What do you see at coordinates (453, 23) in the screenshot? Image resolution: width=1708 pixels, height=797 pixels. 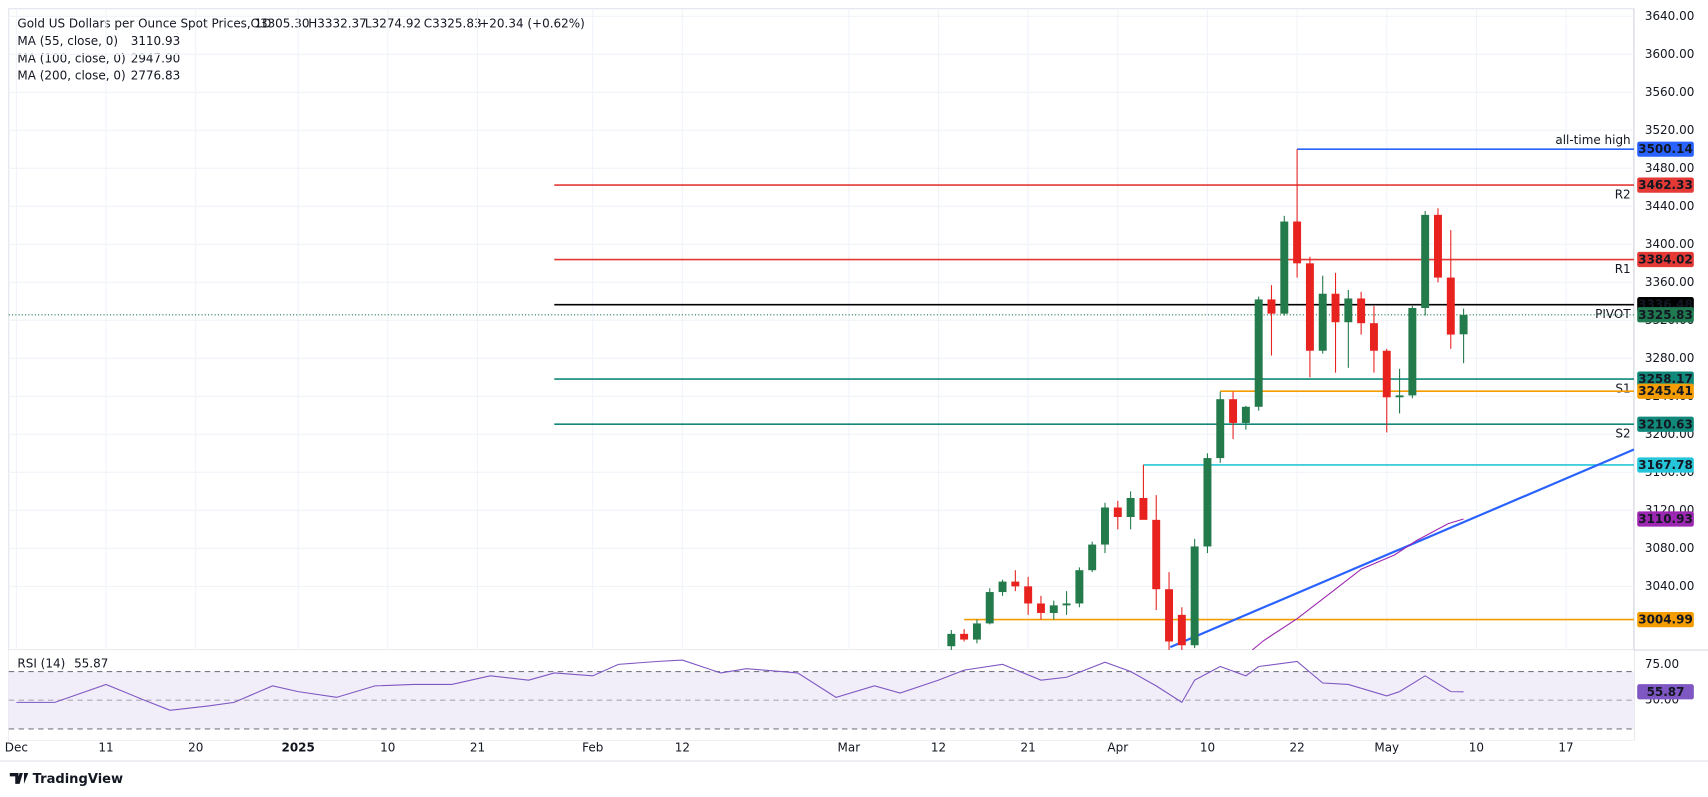 I see `header-stat: C3325.83` at bounding box center [453, 23].